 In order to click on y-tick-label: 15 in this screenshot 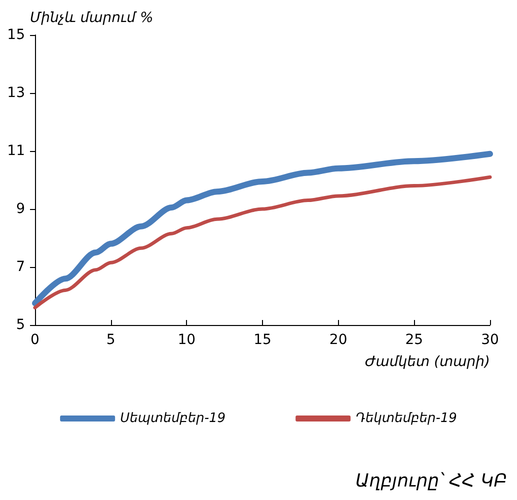, I will do `click(16, 35)`.